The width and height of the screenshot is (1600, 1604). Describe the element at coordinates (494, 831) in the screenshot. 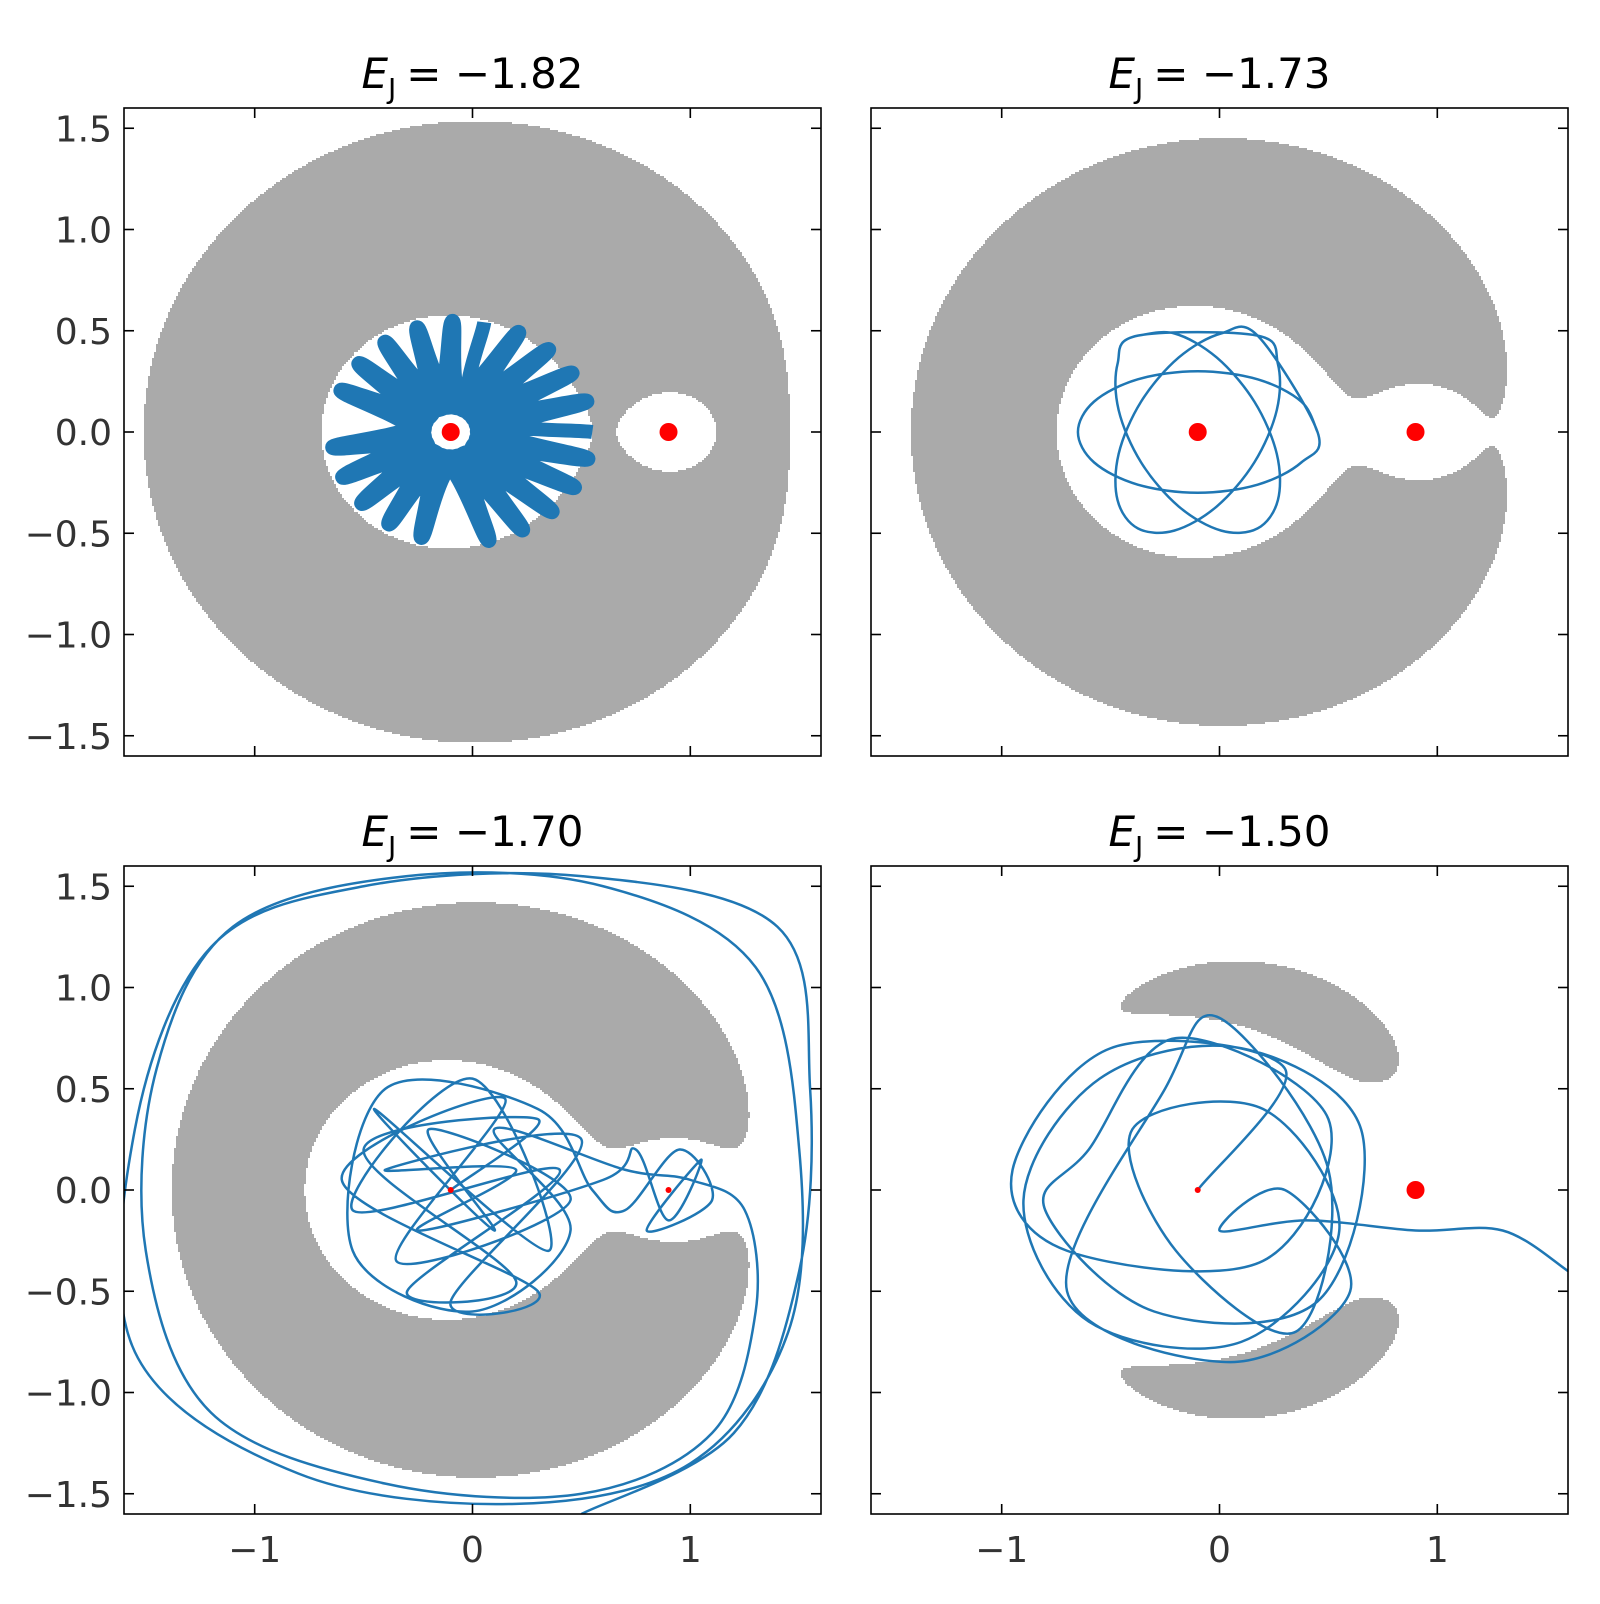

I see `title-rest: = −1.70` at that location.